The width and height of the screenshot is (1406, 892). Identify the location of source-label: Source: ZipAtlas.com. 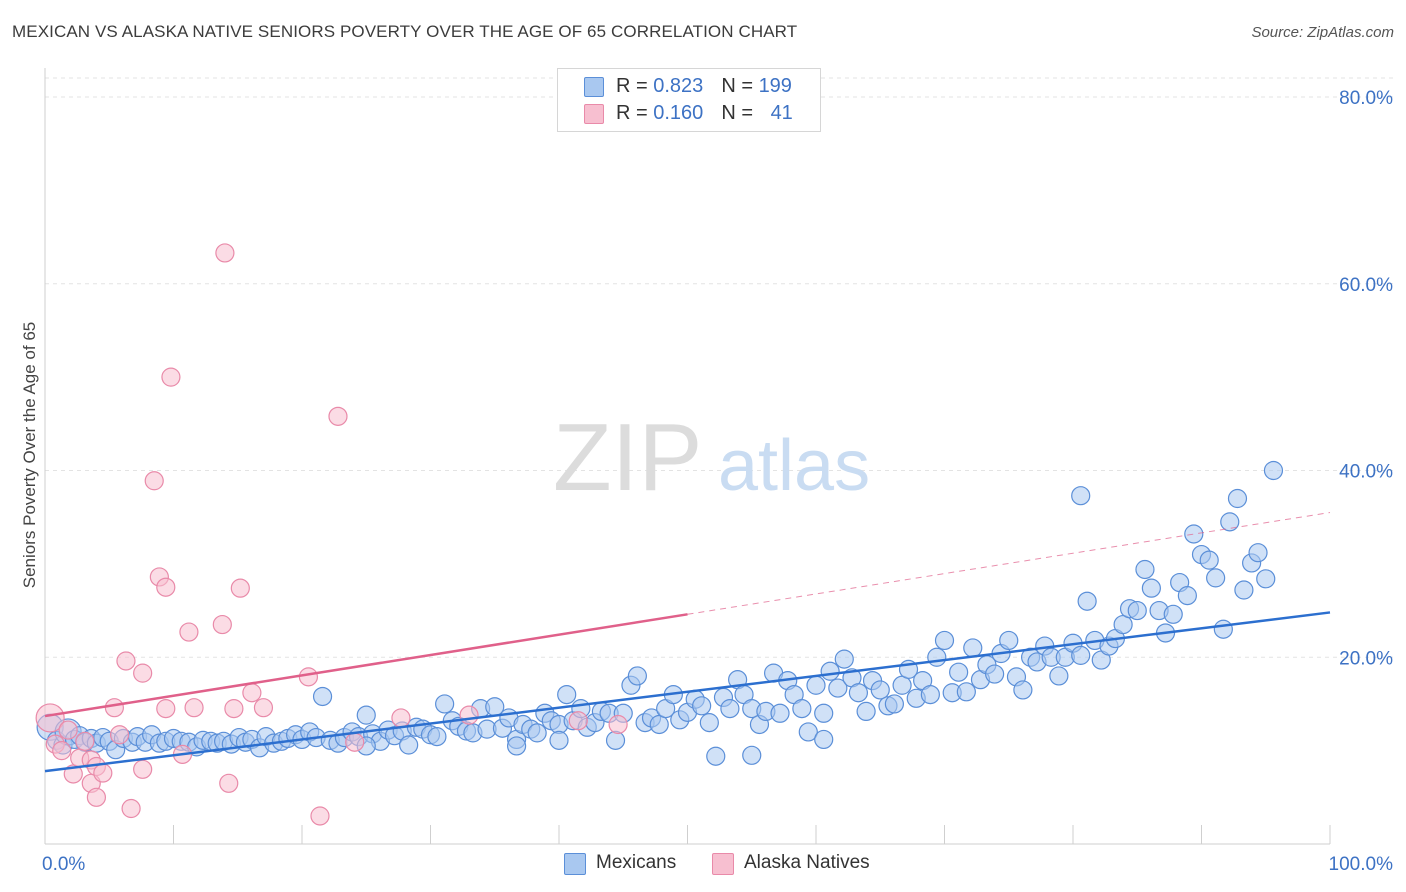
(1322, 32).